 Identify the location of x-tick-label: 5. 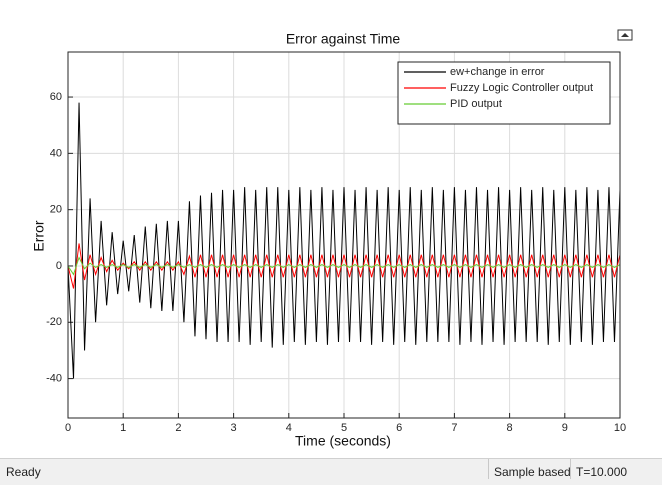
(344, 428).